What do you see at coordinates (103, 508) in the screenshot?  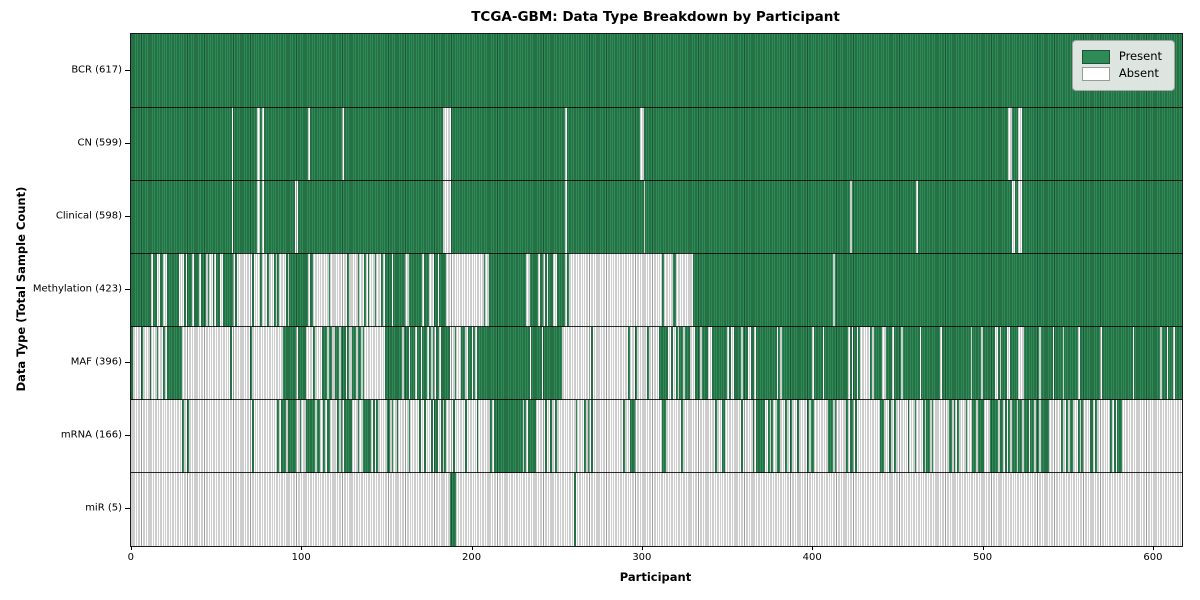 I see `y-tick-label-mir: miR (5)` at bounding box center [103, 508].